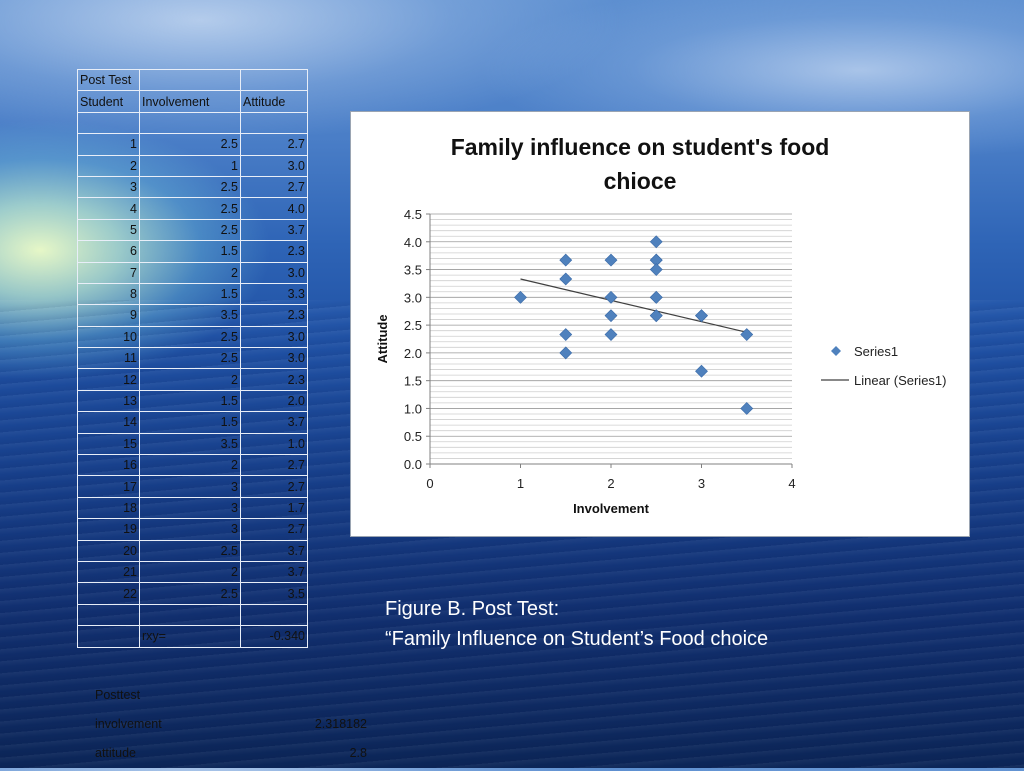 Image resolution: width=1024 pixels, height=771 pixels. What do you see at coordinates (701, 483) in the screenshot?
I see `x-tick-label: 3` at bounding box center [701, 483].